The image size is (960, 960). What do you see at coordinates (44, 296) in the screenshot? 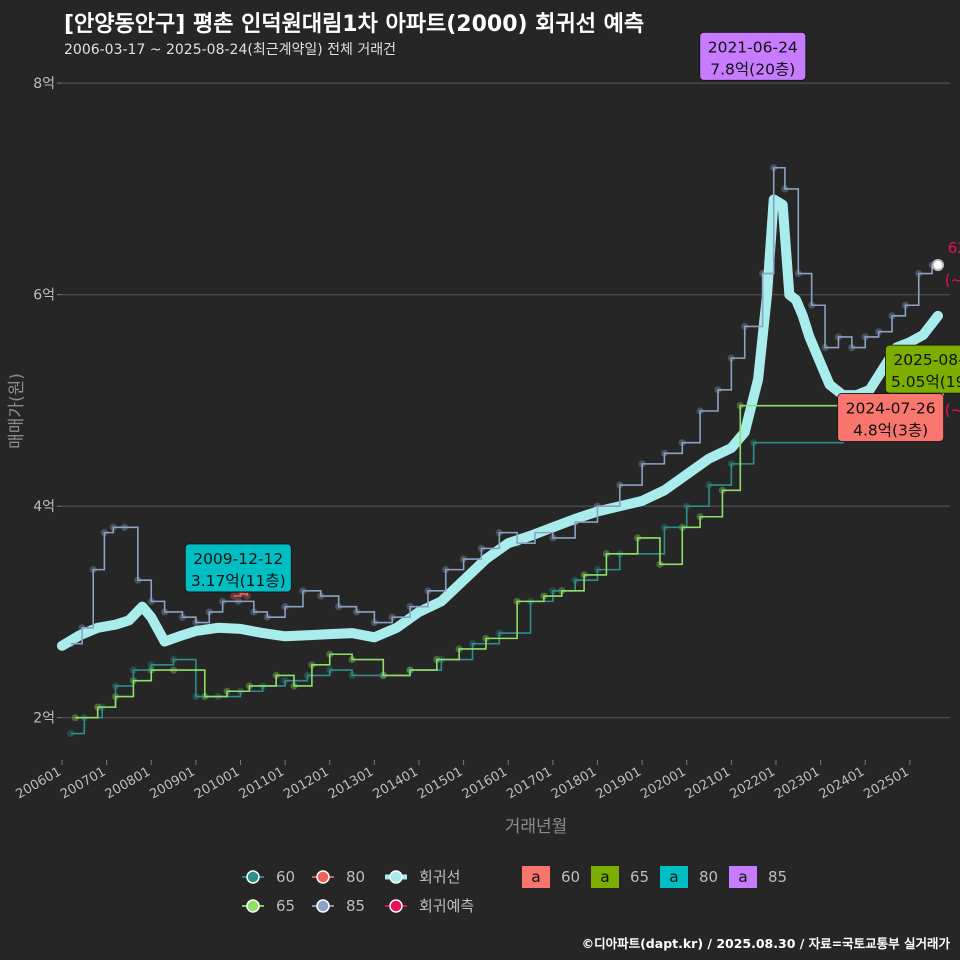
I see `y-tick-label: 6억` at bounding box center [44, 296].